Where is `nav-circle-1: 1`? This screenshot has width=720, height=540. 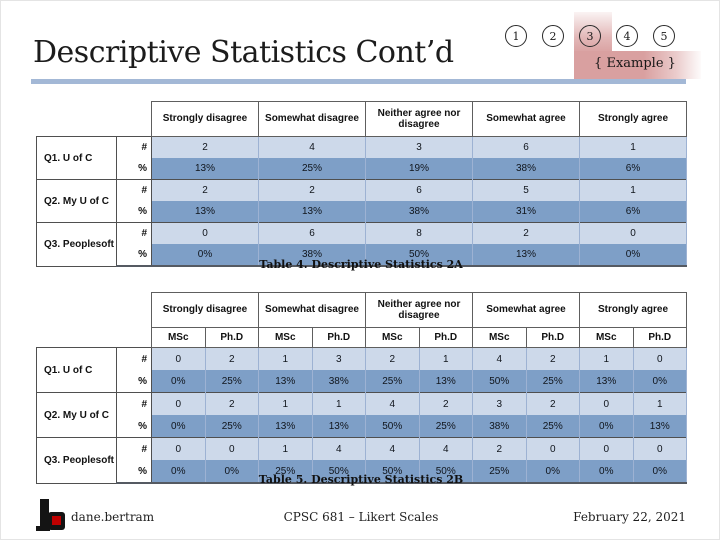
nav-circle-1: 1 is located at coordinates (516, 36).